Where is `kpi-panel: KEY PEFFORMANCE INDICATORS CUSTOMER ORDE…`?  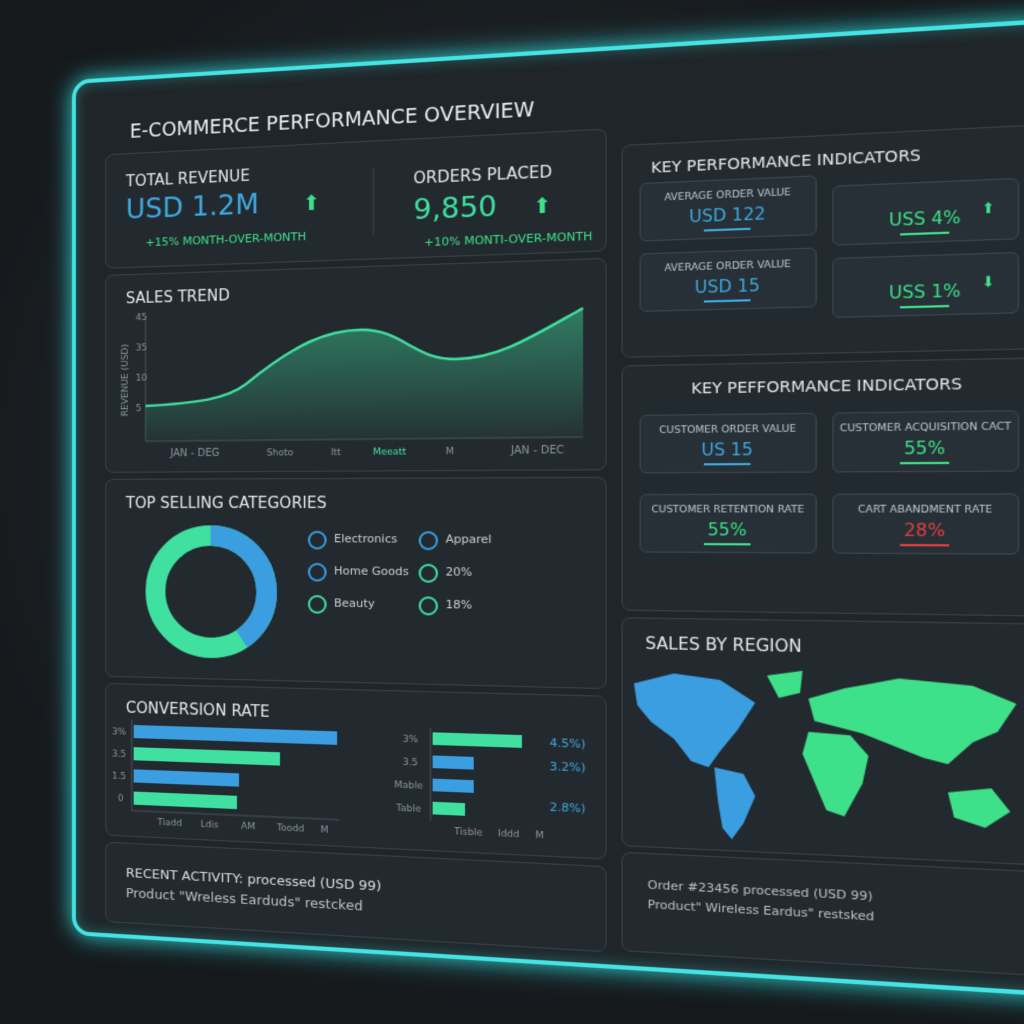
kpi-panel: KEY PEFFORMANCE INDICATORS CUSTOMER ORDE… is located at coordinates (822, 487).